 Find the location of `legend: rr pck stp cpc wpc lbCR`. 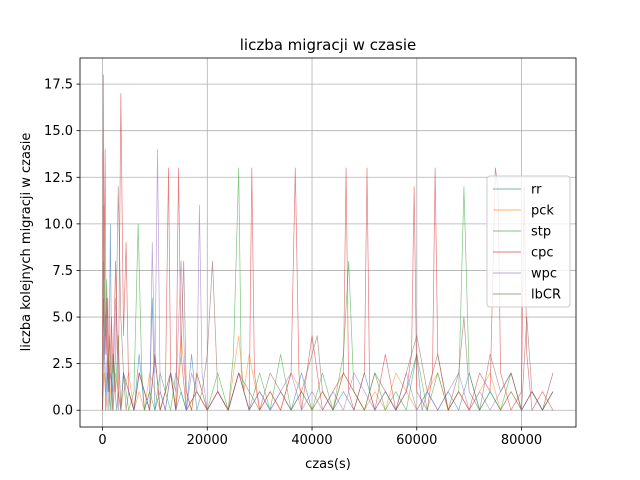

legend: rr pck stp cpc wpc lbCR is located at coordinates (528, 241).